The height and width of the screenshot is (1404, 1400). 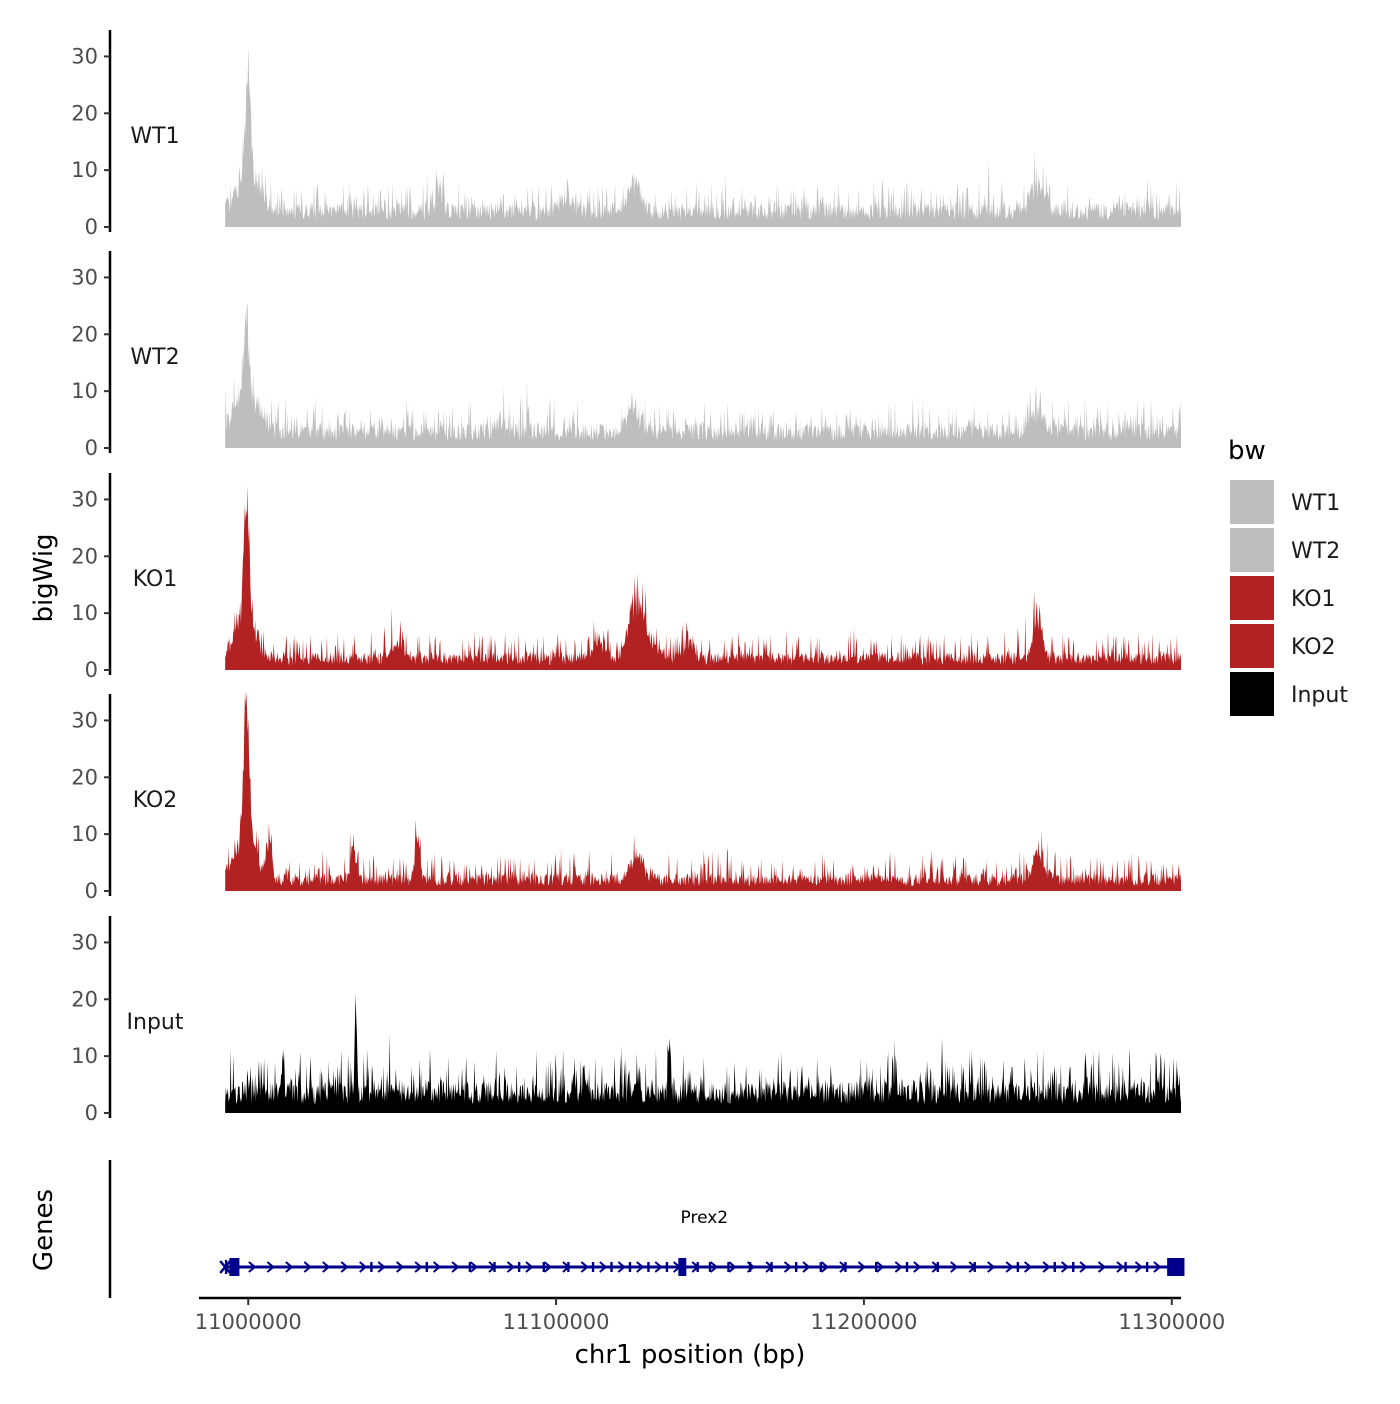 I want to click on track-label-wt1: WT1, so click(x=154, y=136).